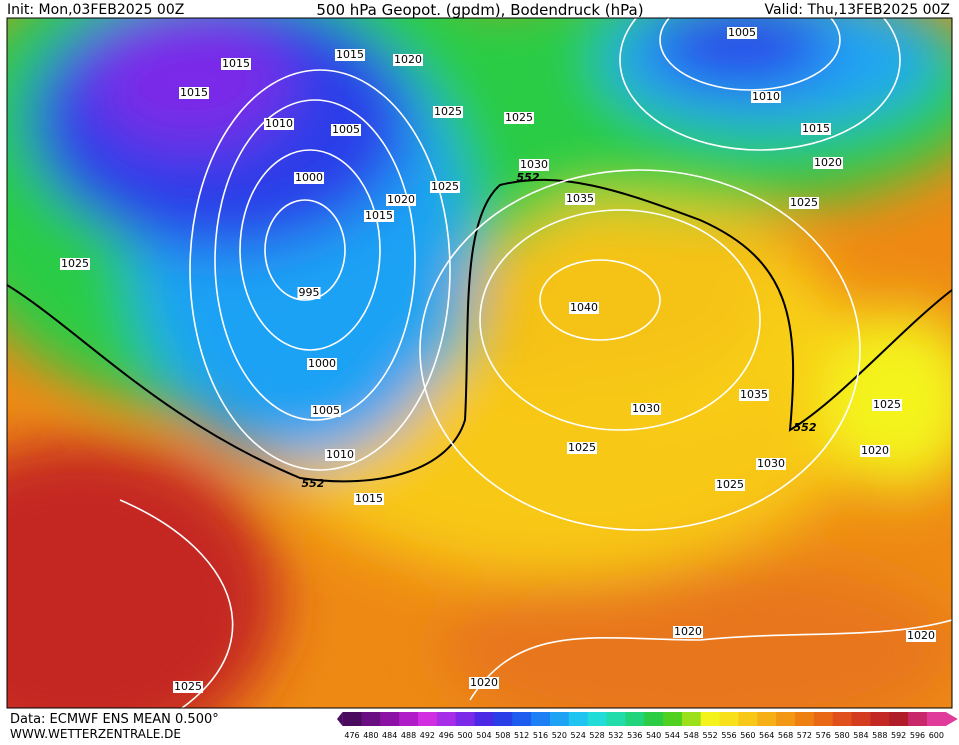 This screenshot has height=745, width=959. I want to click on colorbar-tick-label: 540, so click(653, 735).